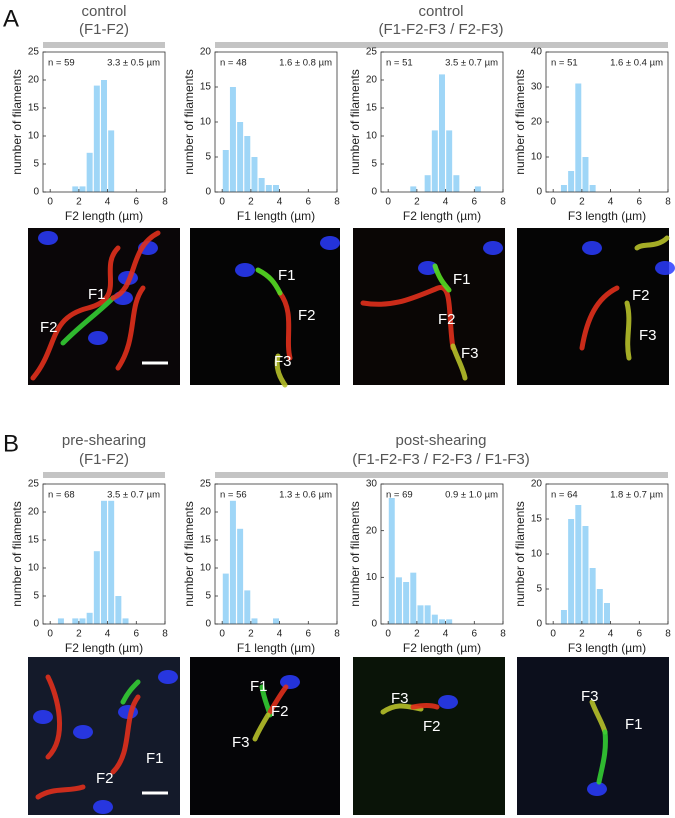  I want to click on n-annotation: n = 68, so click(61, 495).